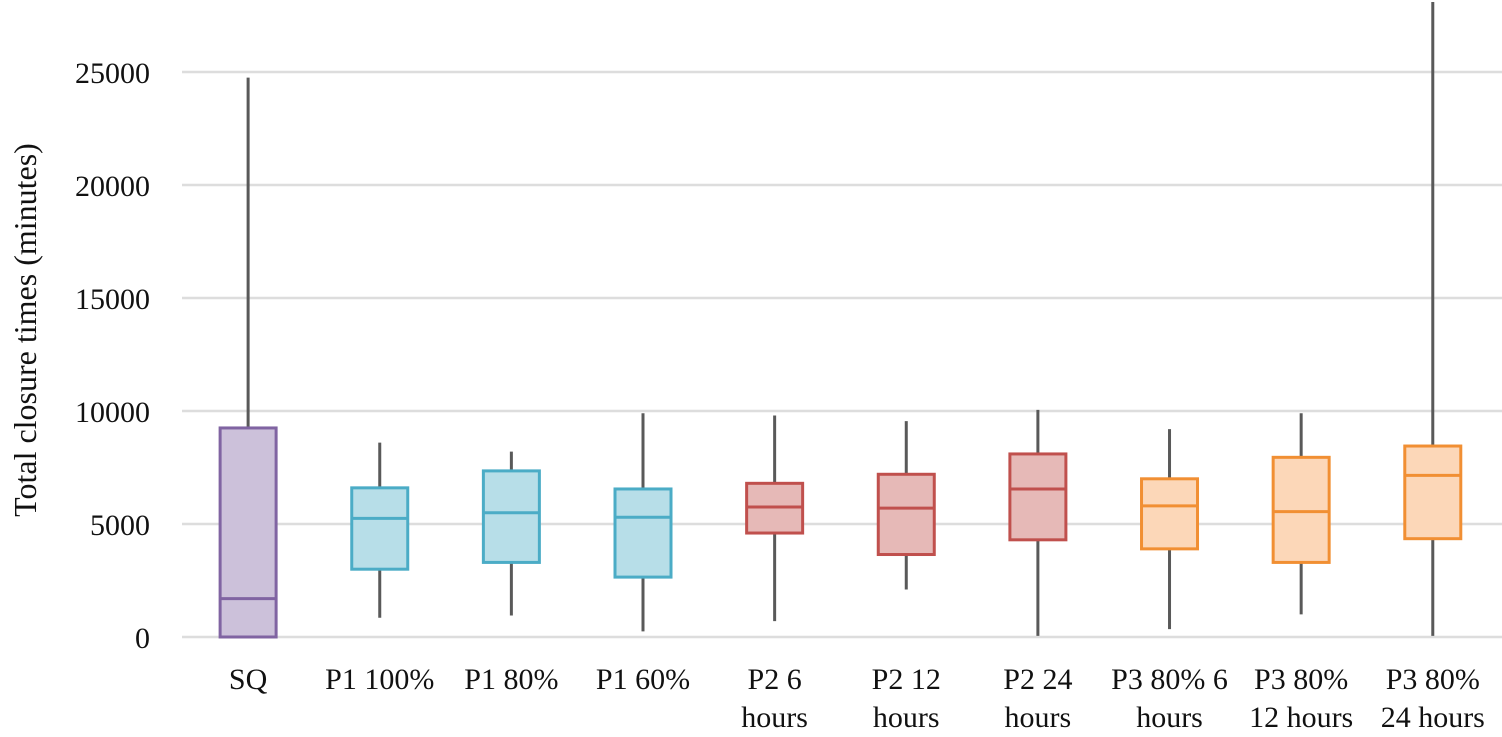 The height and width of the screenshot is (737, 1502). I want to click on x-category-label-p2-24h: P2 24 hours, so click(1037, 698).